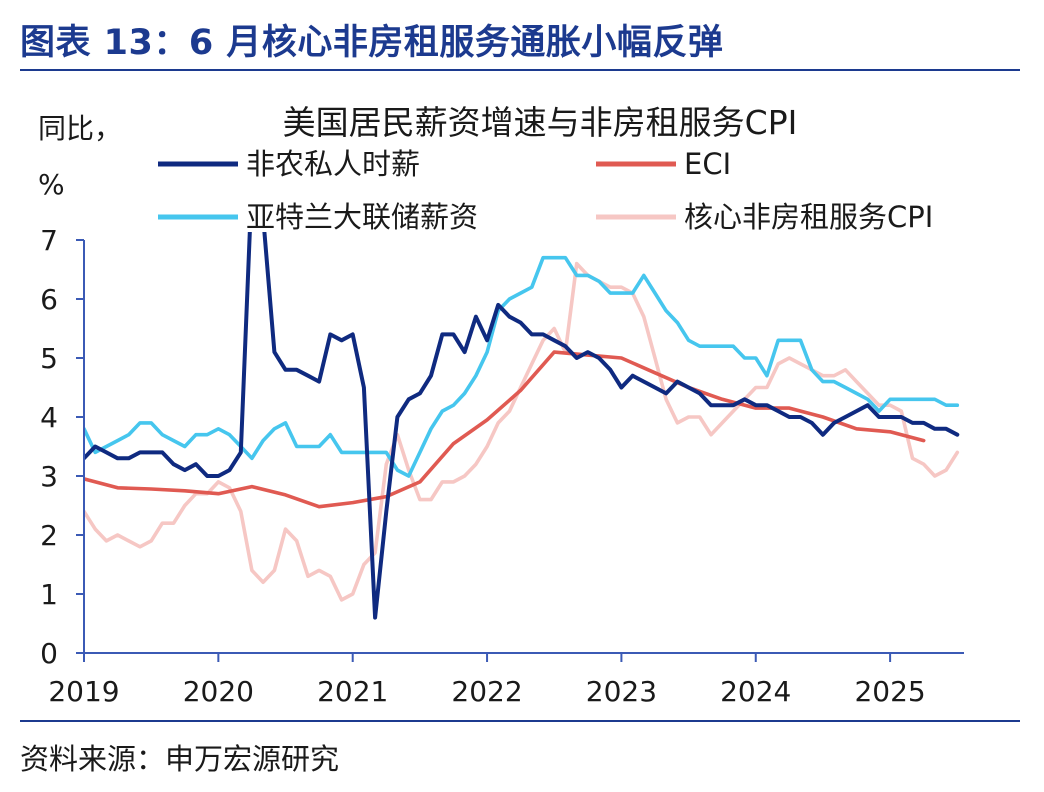  I want to click on legend: 非农私人时薪 ECI 亚特兰大联储薪资 核心非房租服务CPI, so click(545, 190).